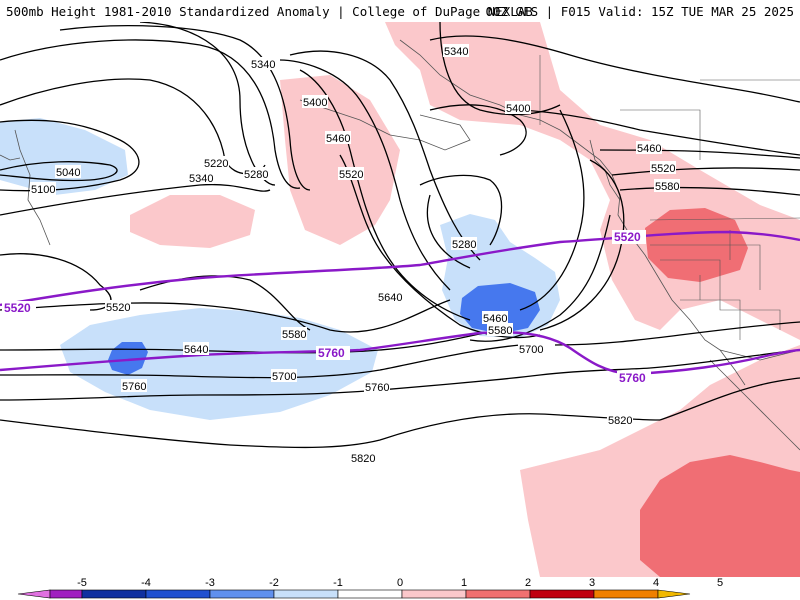 Image resolution: width=800 pixels, height=600 pixels. I want to click on contour-label-5100: 5100, so click(43, 190).